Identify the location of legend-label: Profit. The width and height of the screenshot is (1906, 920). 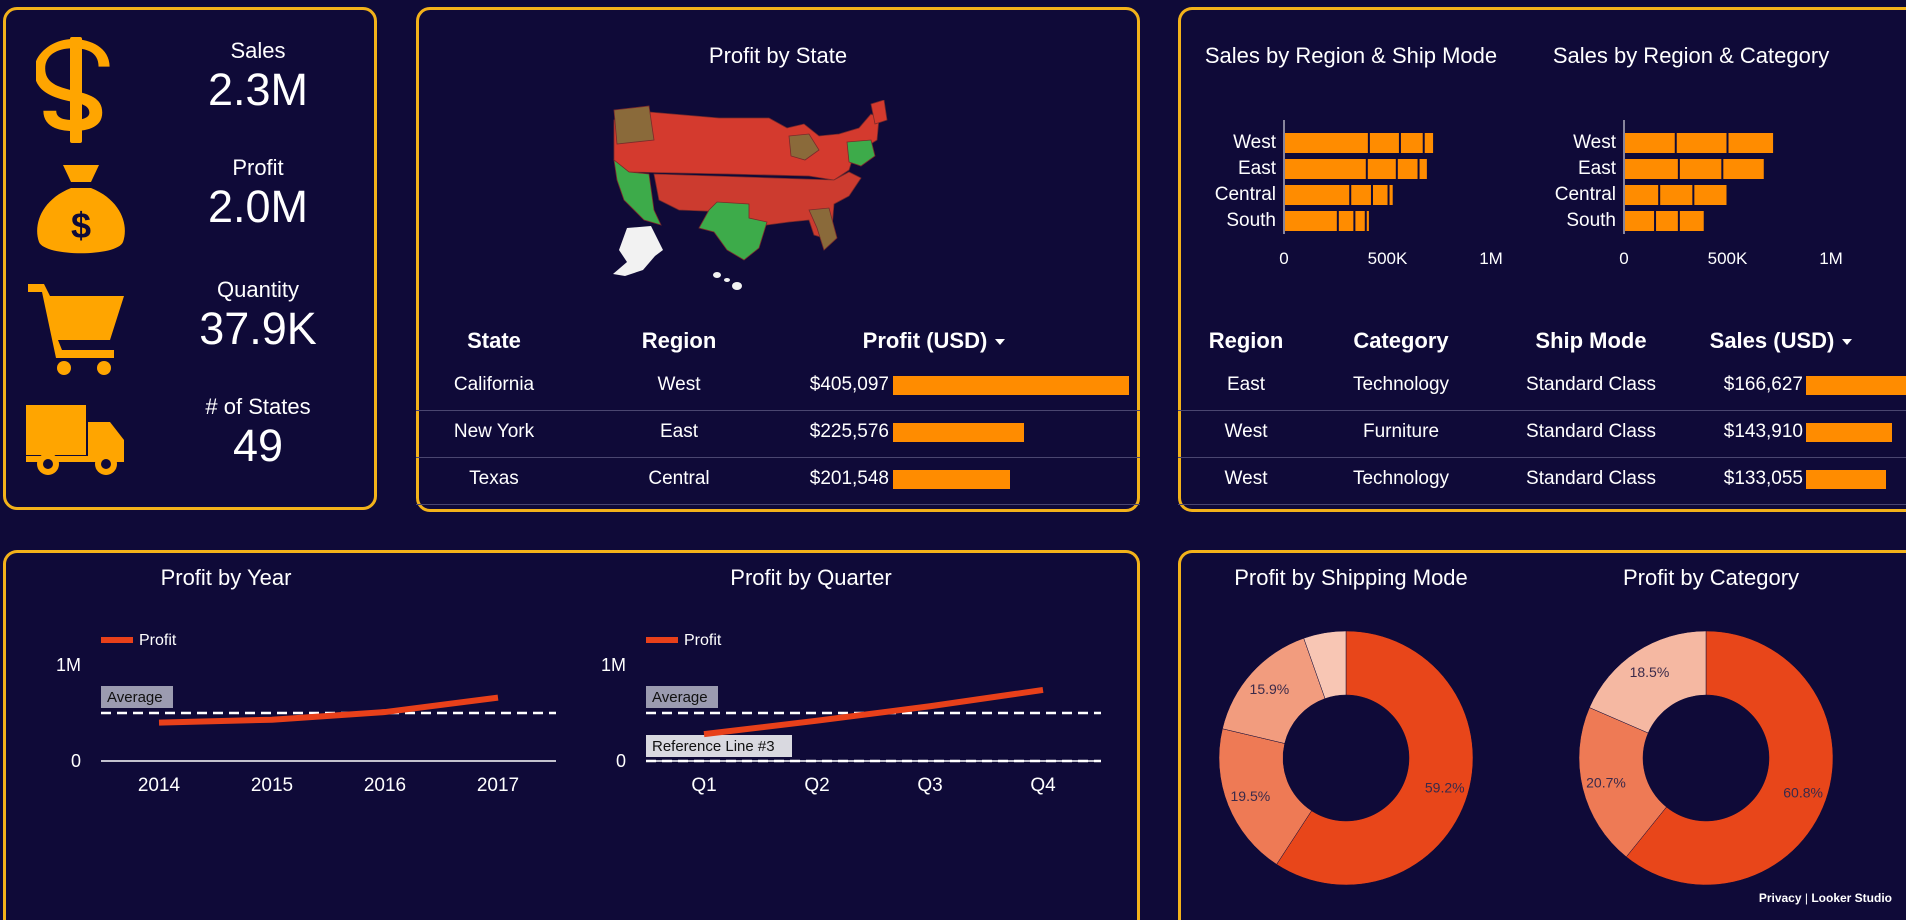
(703, 640).